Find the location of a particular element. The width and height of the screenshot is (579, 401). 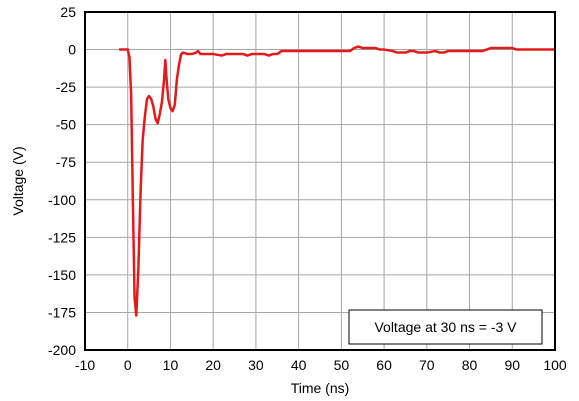

x-tick-label: 60 is located at coordinates (384, 365).